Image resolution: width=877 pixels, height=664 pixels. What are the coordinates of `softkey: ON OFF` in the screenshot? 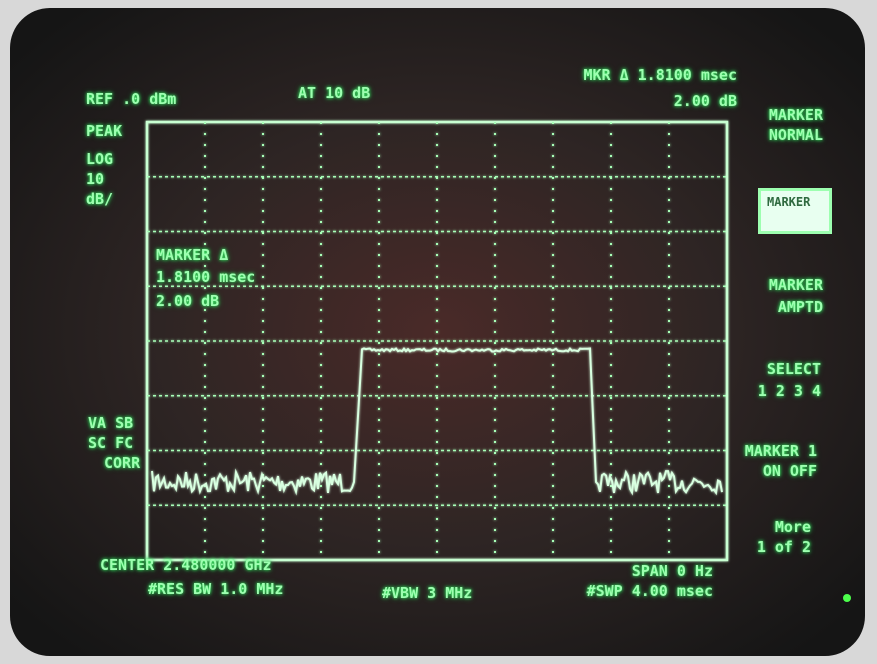 It's located at (789, 471).